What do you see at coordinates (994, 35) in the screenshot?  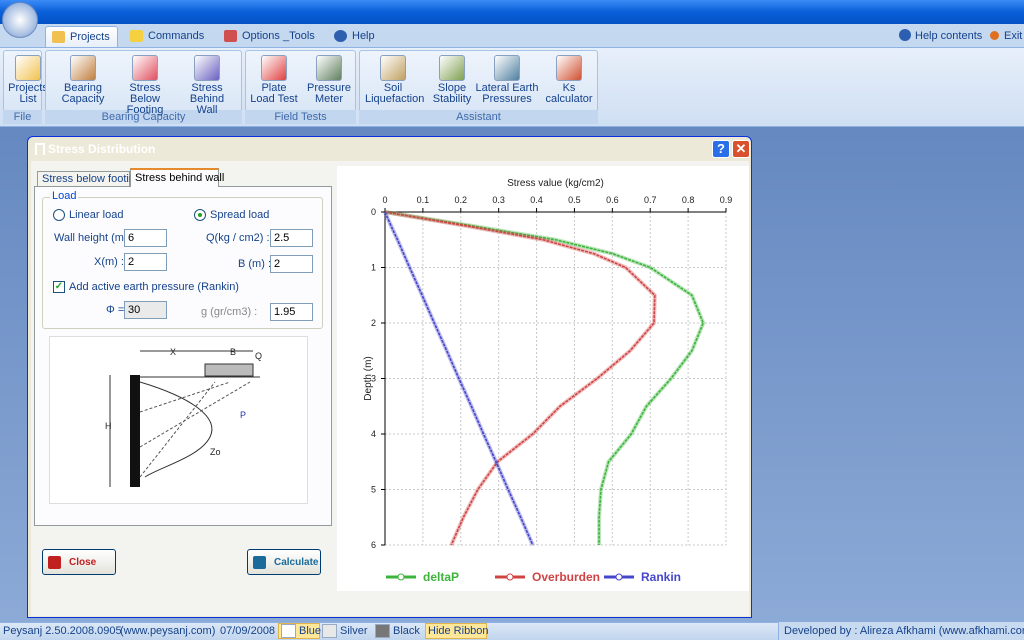 I see `exit-icon` at bounding box center [994, 35].